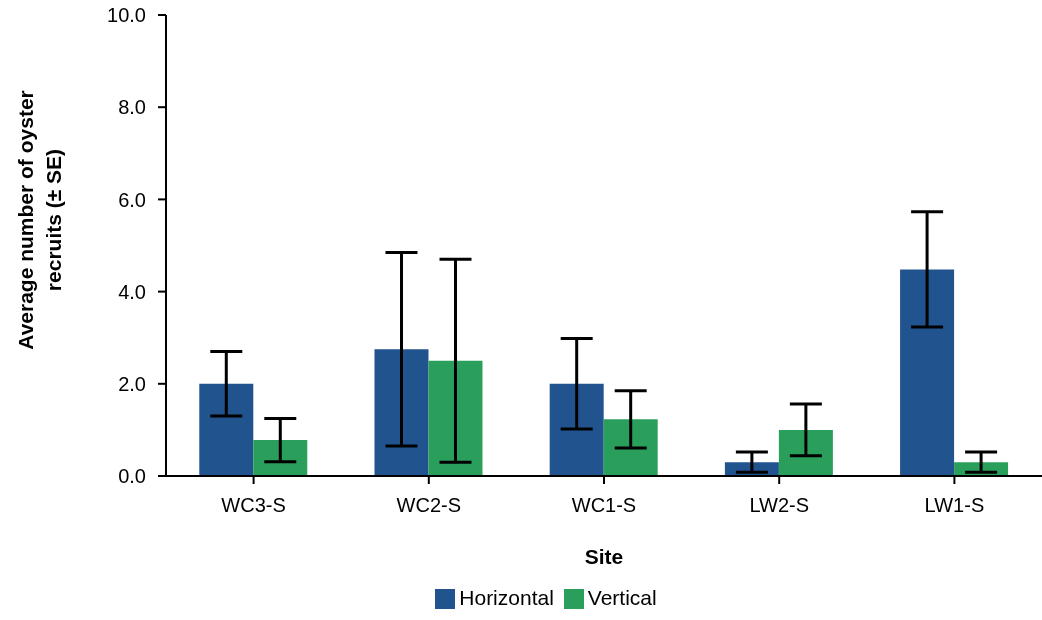 The height and width of the screenshot is (620, 1042). Describe the element at coordinates (126, 15) in the screenshot. I see `y-tick-label: 10.0` at that location.